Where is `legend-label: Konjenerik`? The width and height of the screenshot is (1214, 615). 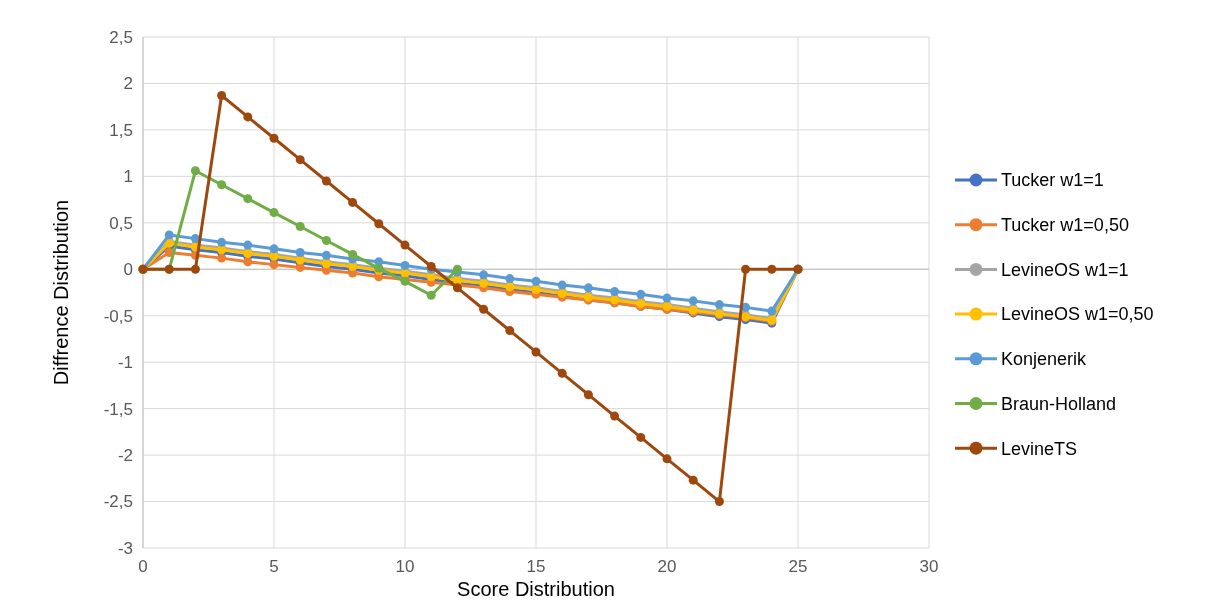
legend-label: Konjenerik is located at coordinates (1044, 359).